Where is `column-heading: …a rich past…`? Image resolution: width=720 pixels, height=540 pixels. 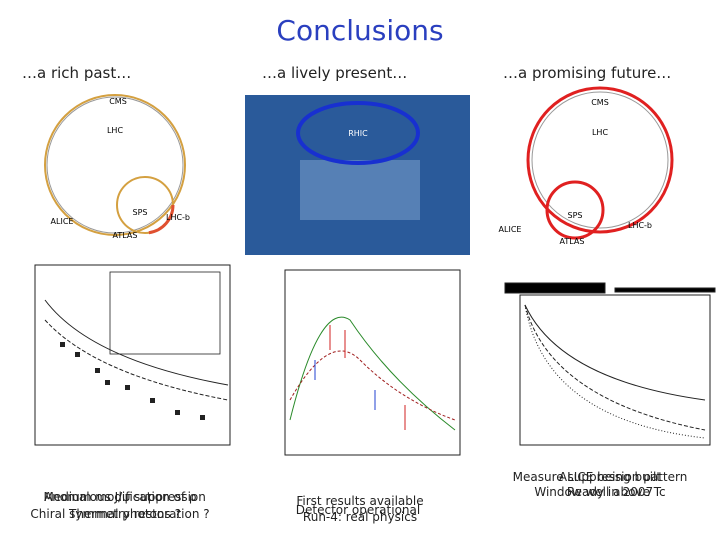
column-heading: …a rich past… is located at coordinates (77, 73).